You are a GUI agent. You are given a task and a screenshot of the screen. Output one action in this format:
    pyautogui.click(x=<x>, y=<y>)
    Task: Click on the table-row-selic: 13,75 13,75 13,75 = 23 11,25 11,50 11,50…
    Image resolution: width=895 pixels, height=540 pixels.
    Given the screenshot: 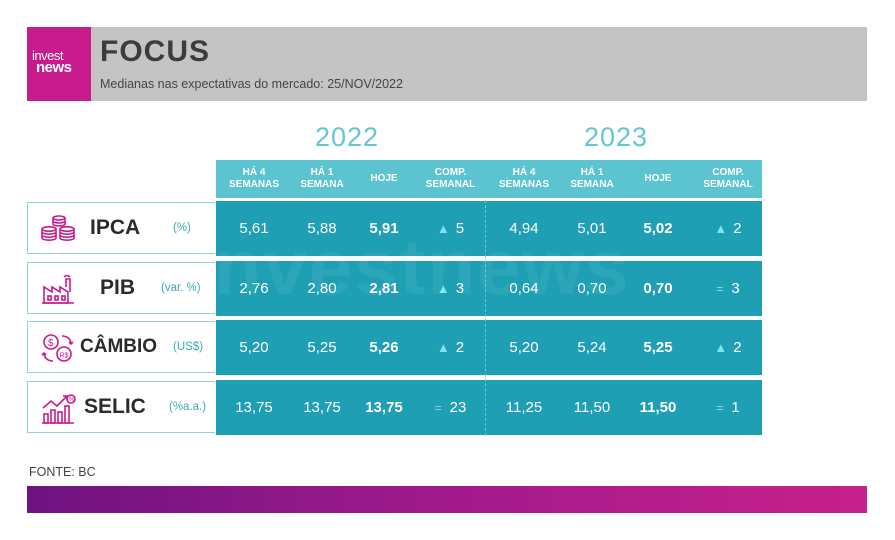 What is the action you would take?
    pyautogui.click(x=489, y=407)
    